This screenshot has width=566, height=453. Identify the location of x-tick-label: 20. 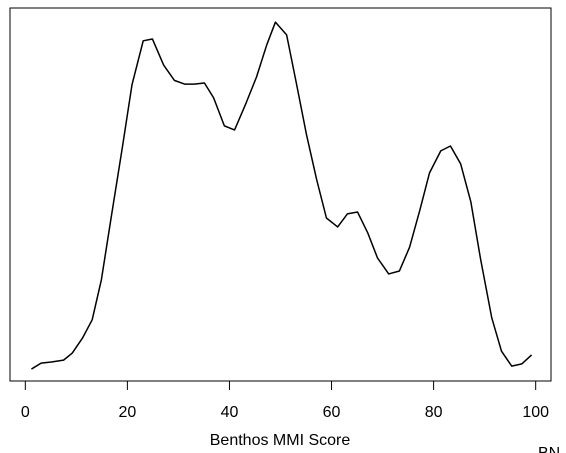
(127, 412).